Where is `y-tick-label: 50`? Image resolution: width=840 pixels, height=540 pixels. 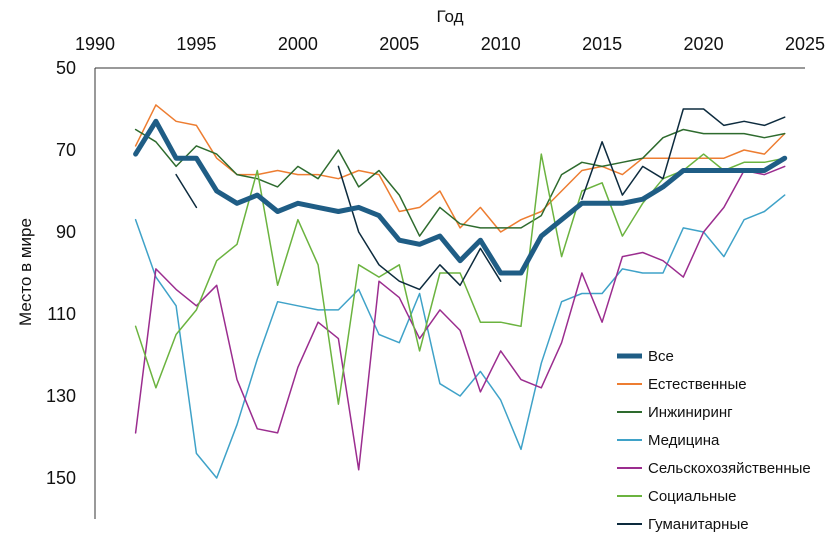
y-tick-label: 50 is located at coordinates (66, 68).